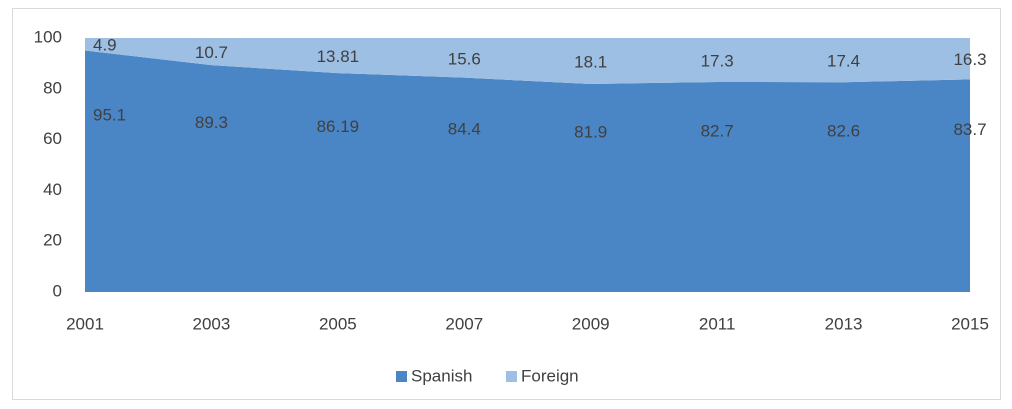 The width and height of the screenshot is (1012, 409). I want to click on x-tick-label: 2007, so click(464, 323).